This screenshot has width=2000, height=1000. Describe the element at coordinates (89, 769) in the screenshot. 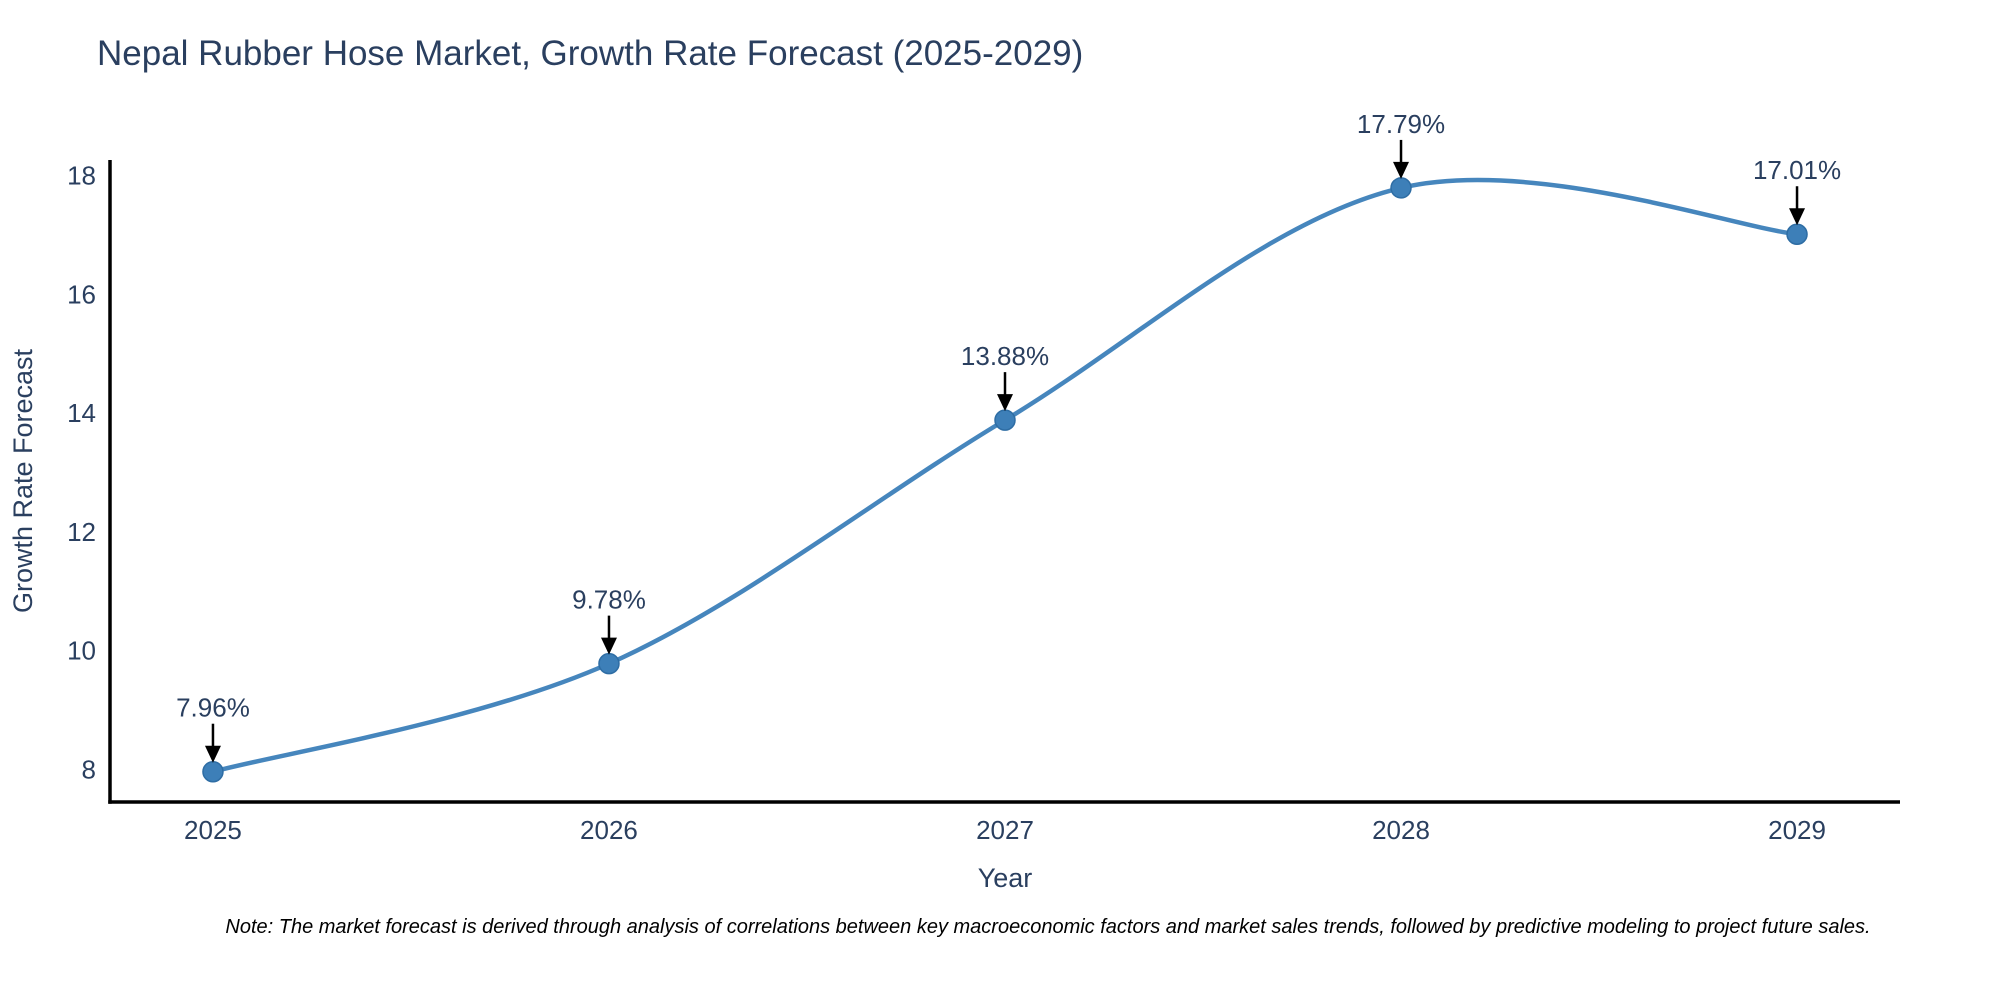

I see `y-tick-label: 8` at that location.